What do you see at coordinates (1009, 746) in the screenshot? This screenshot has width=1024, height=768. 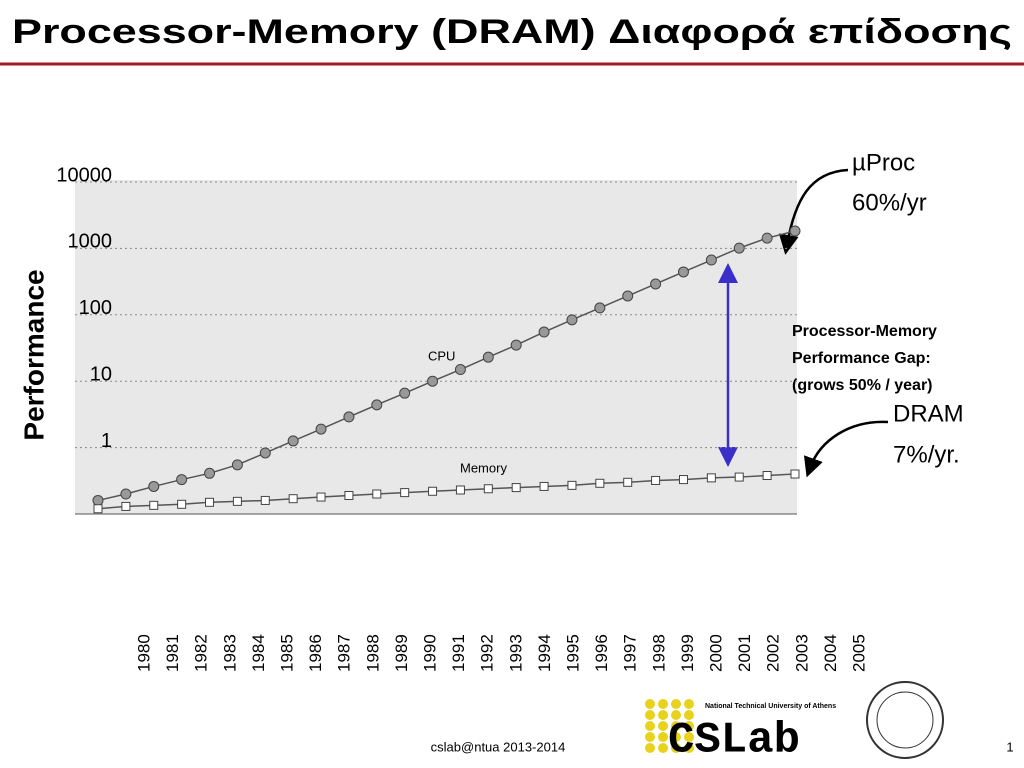 I see `page-number: 1` at bounding box center [1009, 746].